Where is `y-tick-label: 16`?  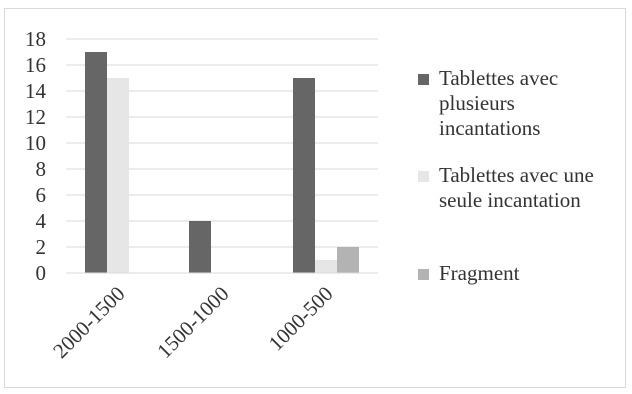 y-tick-label: 16 is located at coordinates (35, 65).